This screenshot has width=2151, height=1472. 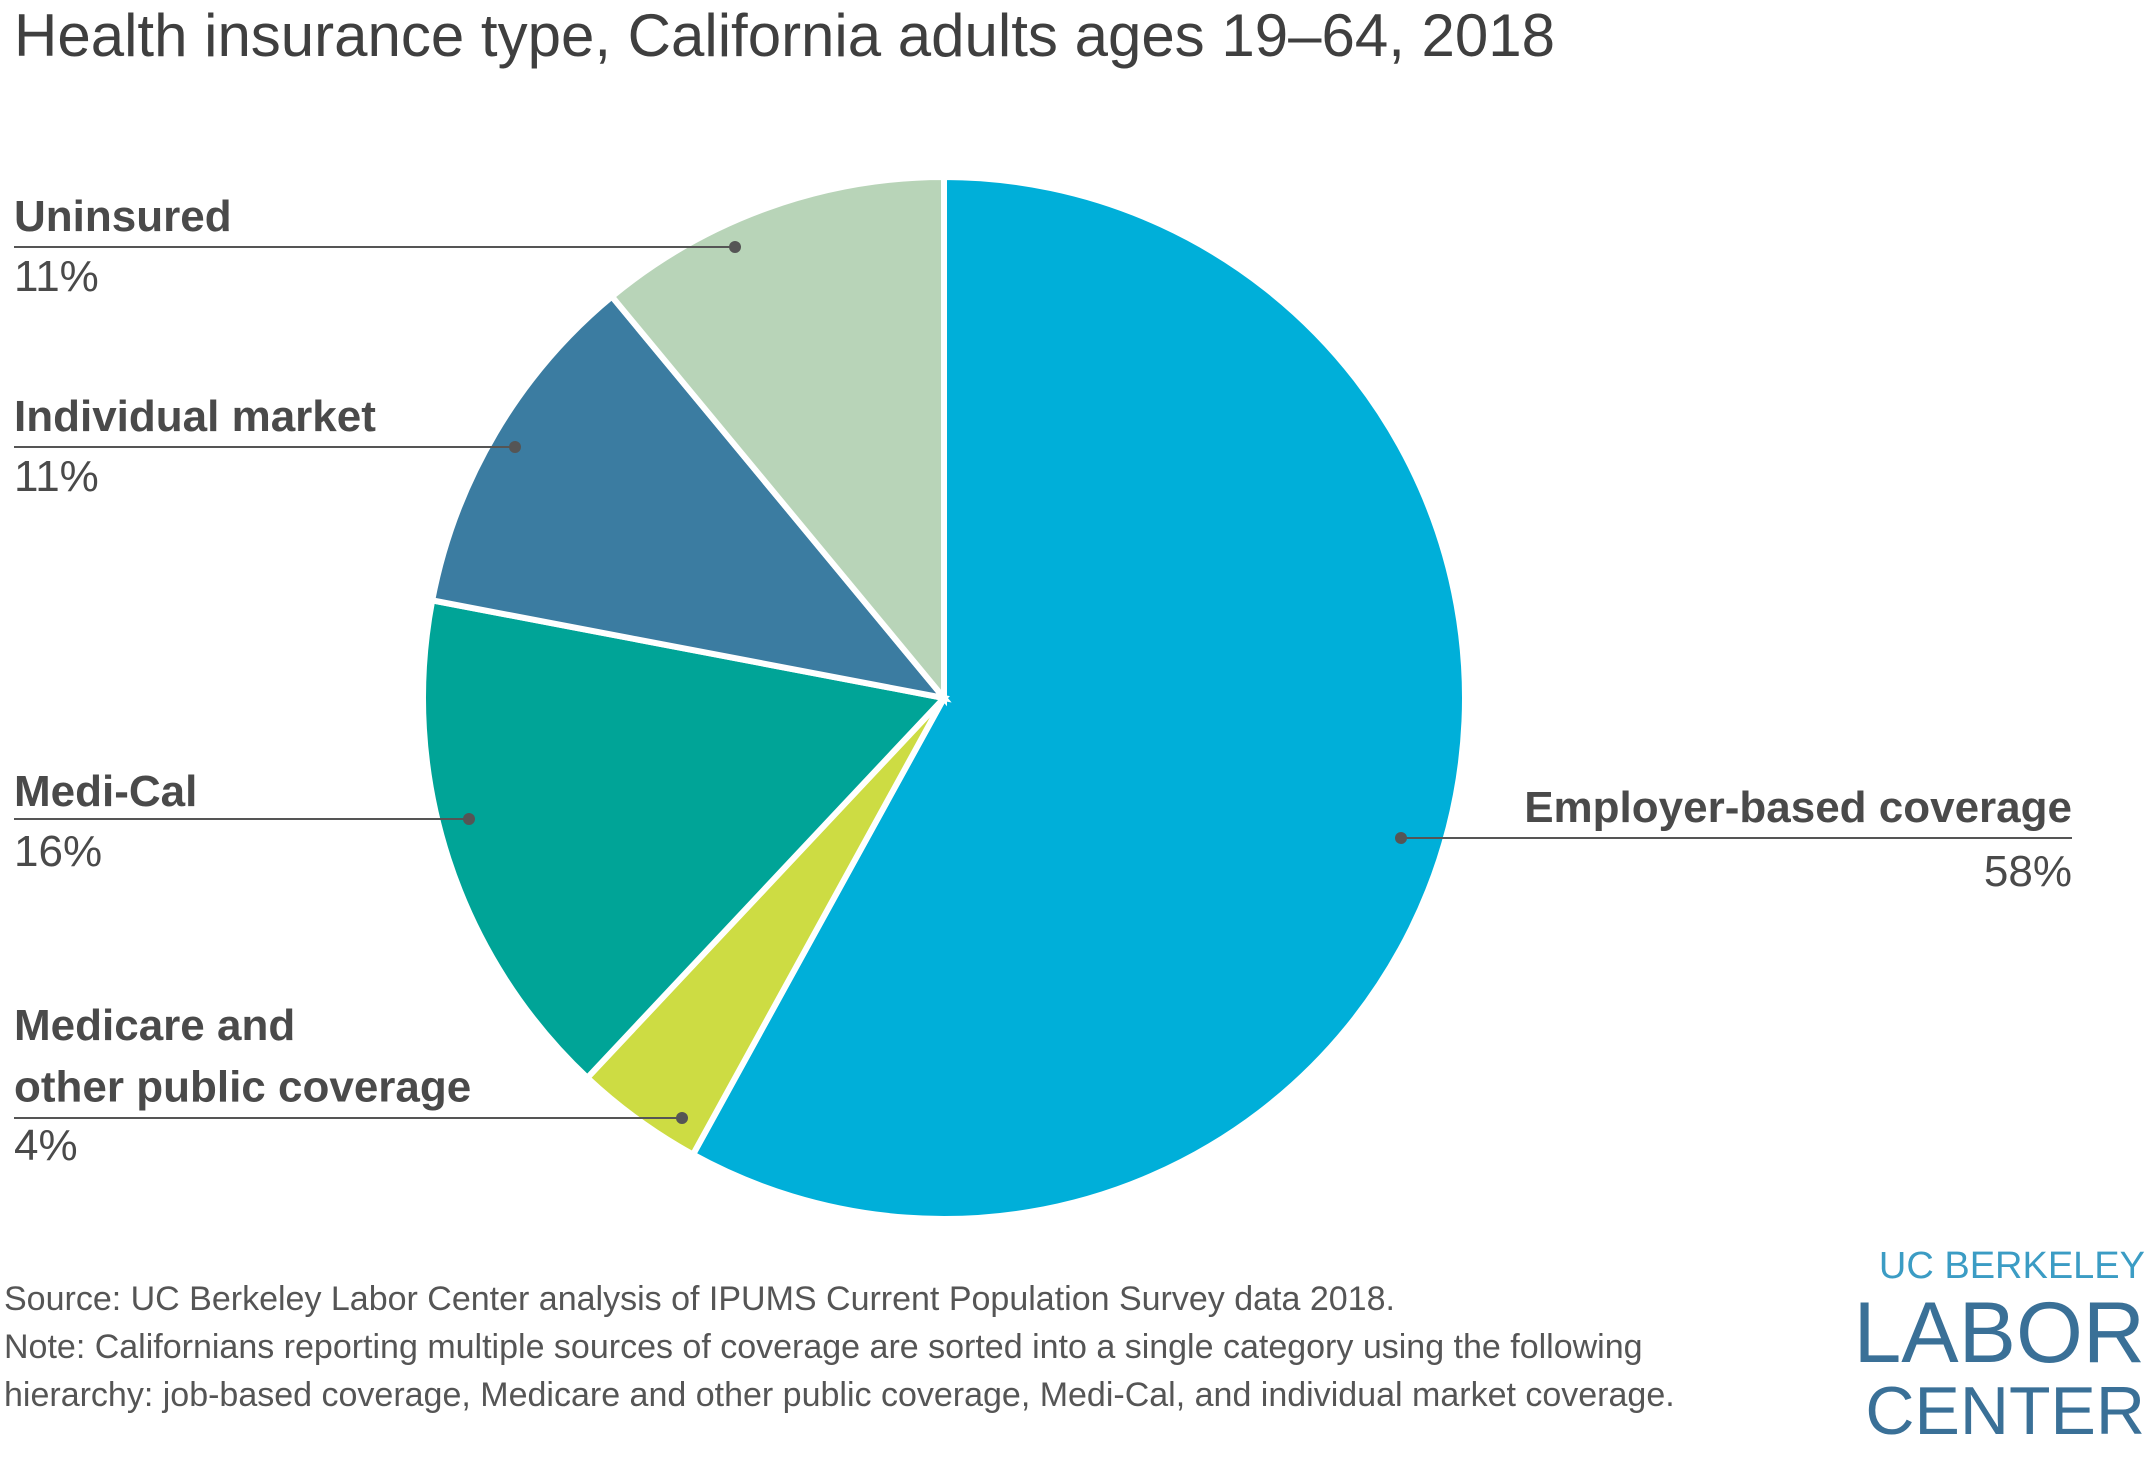 What do you see at coordinates (2028, 871) in the screenshot?
I see `value-label: 58%` at bounding box center [2028, 871].